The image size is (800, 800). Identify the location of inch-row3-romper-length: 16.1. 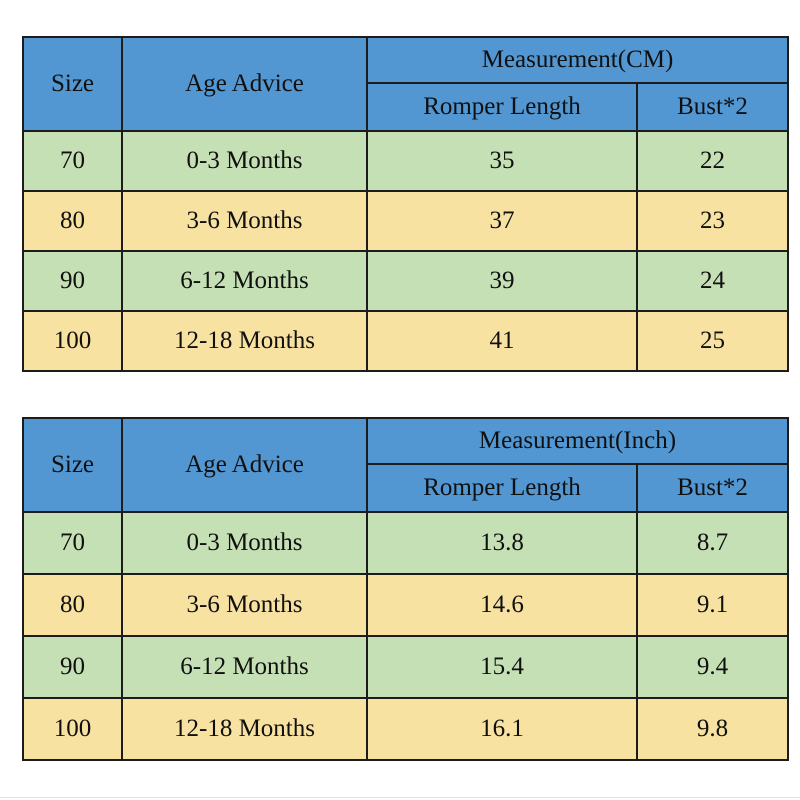
(502, 729).